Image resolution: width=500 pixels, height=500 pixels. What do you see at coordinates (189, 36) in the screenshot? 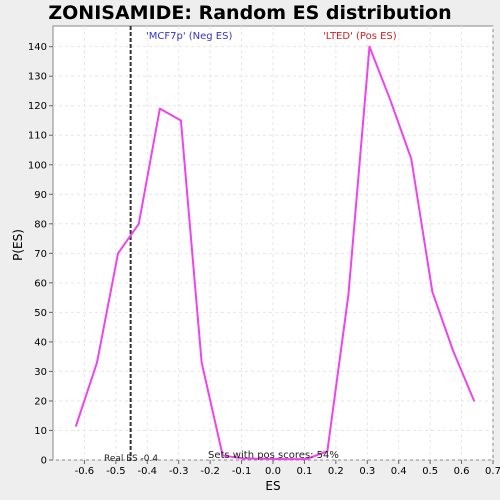
I see `neg-es-label: 'MCF7p' (Neg ES)` at bounding box center [189, 36].